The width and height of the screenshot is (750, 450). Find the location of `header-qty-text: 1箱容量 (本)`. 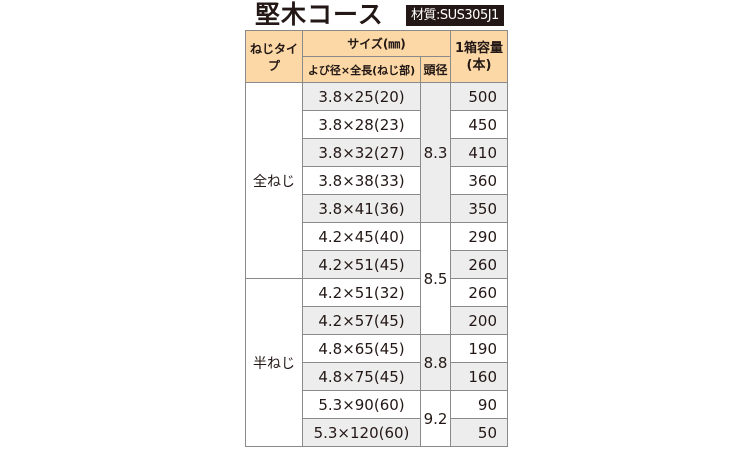

header-qty-text: 1箱容量 (本) is located at coordinates (479, 56).